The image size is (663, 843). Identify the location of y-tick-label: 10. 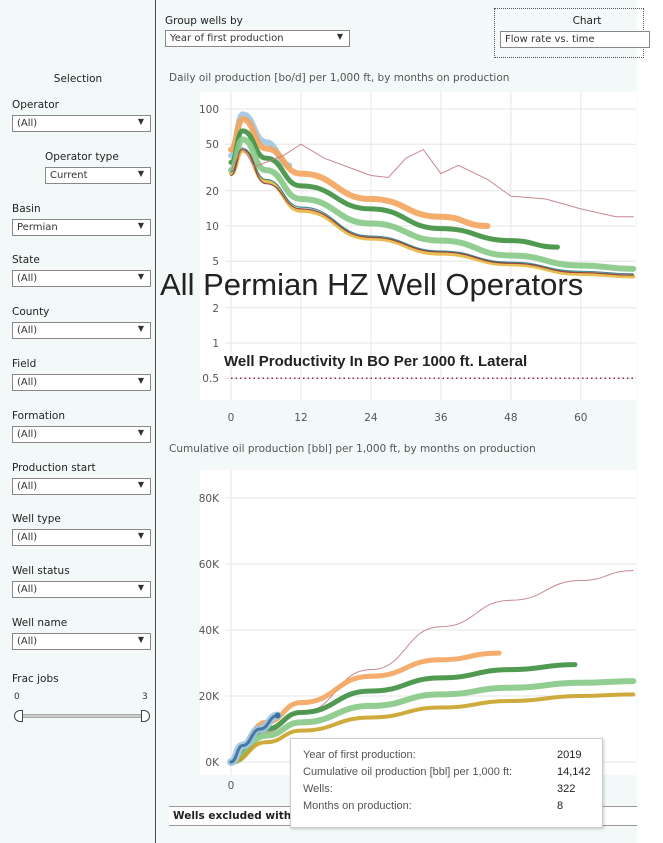
(212, 227).